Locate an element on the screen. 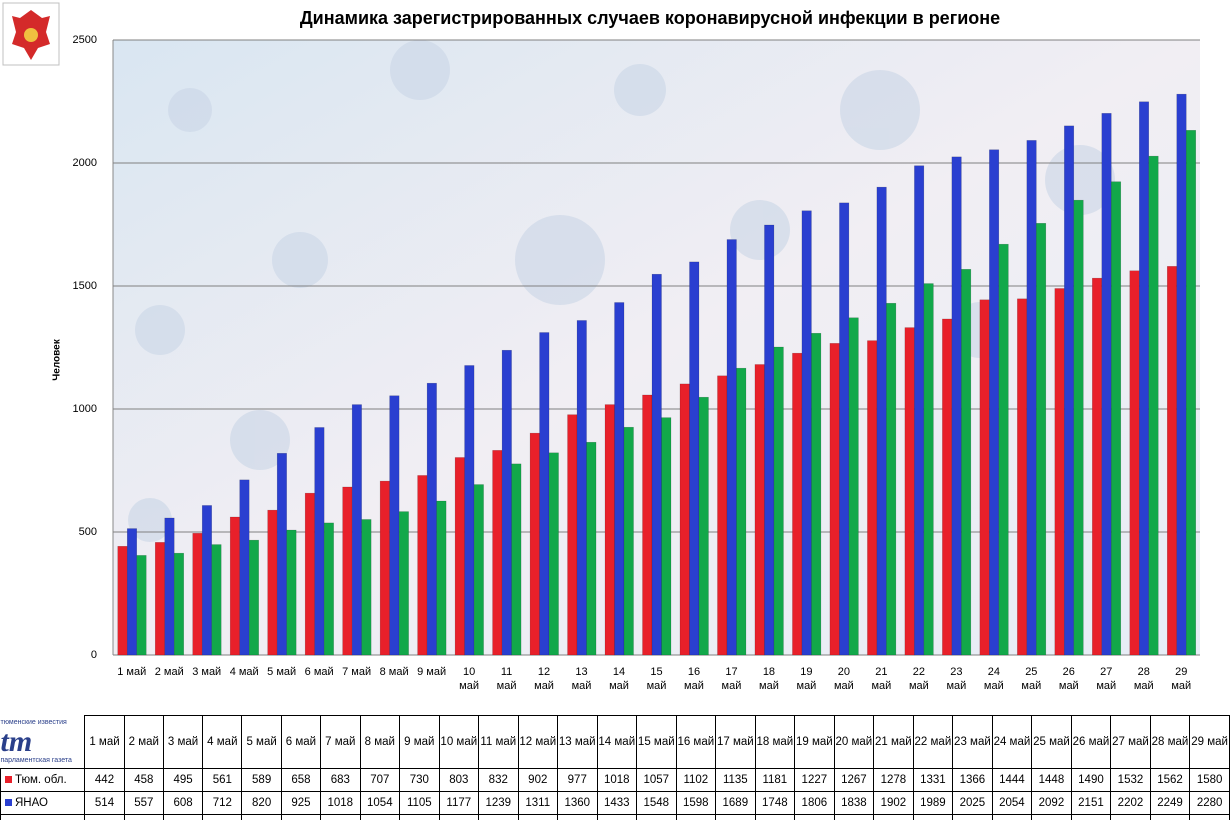 Image resolution: width=1230 pixels, height=820 pixels. table-value: 583 is located at coordinates (380, 816).